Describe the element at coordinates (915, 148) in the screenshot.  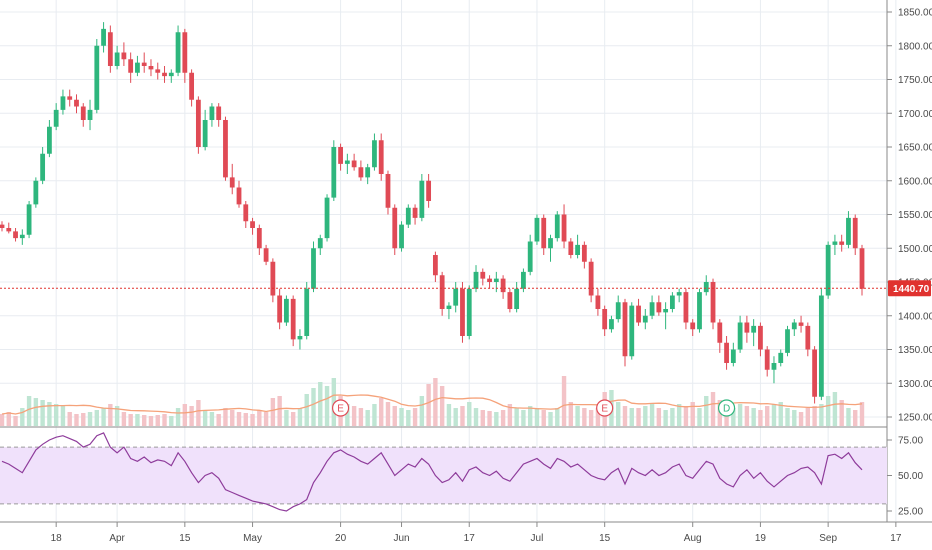
I see `price-tick-label: 1650.00` at that location.